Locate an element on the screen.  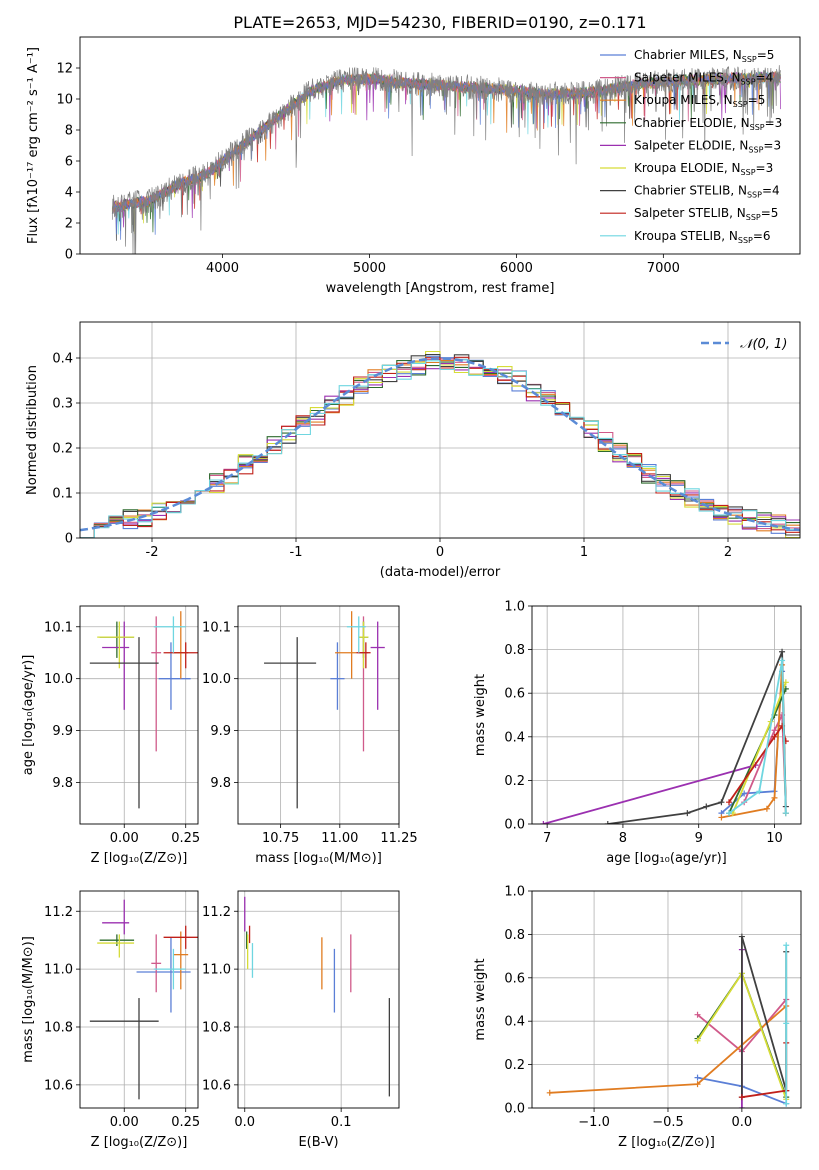
y-tick-label: 0.0 is located at coordinates (514, 825).